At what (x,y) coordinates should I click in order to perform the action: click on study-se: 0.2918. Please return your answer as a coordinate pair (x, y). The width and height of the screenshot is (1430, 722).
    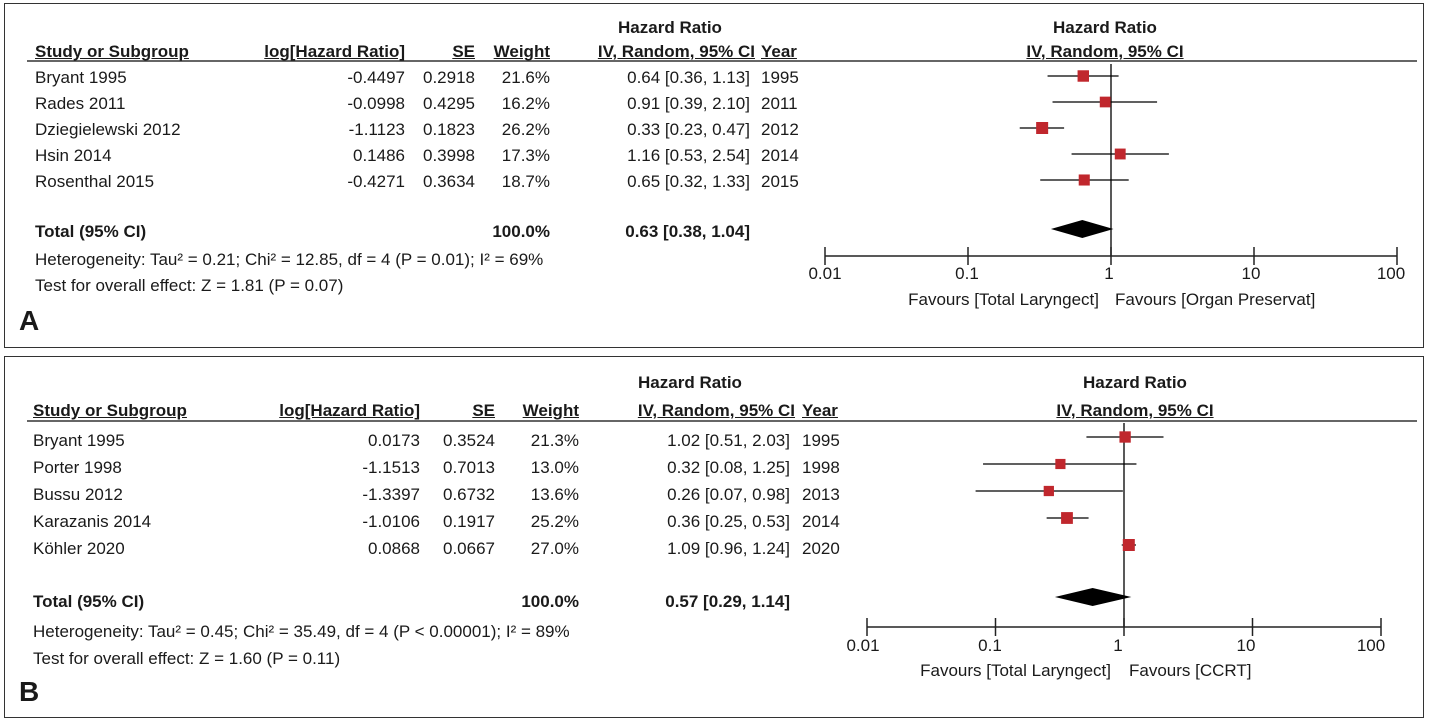
    Looking at the image, I should click on (449, 77).